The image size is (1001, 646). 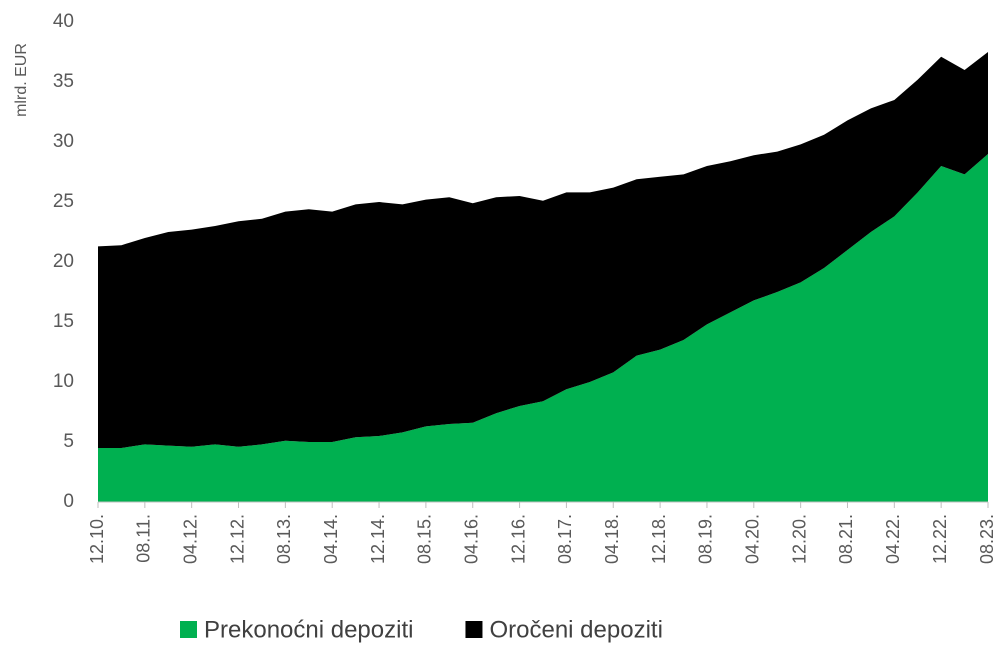 I want to click on y-tick-label: 10, so click(x=63, y=381).